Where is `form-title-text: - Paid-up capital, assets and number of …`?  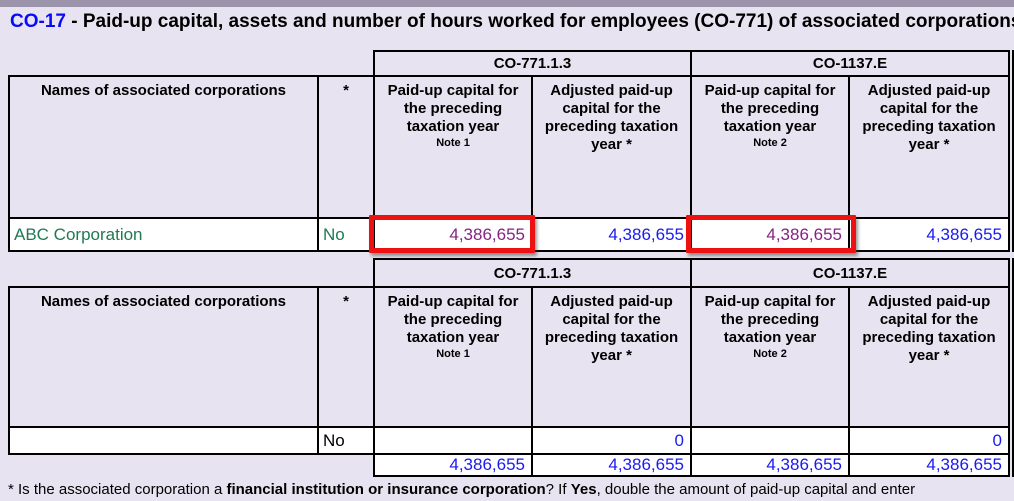 form-title-text: - Paid-up capital, assets and number of … is located at coordinates (539, 21).